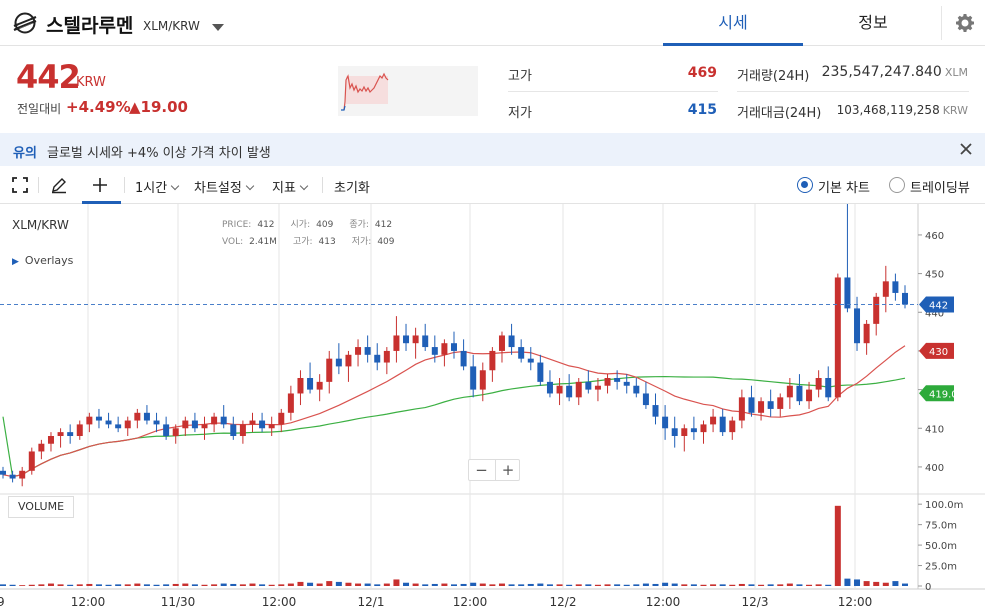 The width and height of the screenshot is (985, 616). Describe the element at coordinates (159, 153) in the screenshot. I see `notice-text: 글로벌 시세와 +4% 이상 가격 차이 발생` at that location.